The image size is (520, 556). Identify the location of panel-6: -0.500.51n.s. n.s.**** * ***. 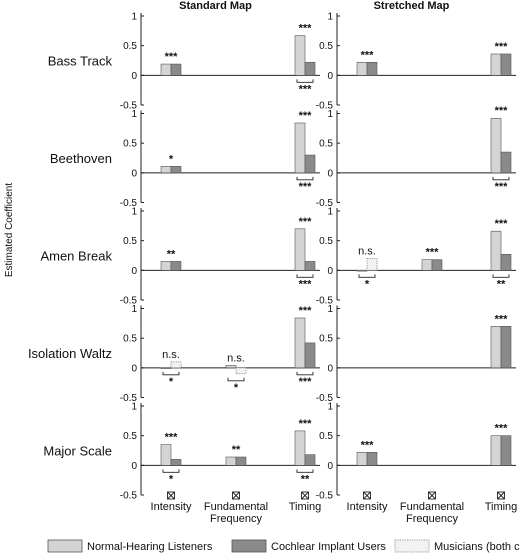
(220, 354).